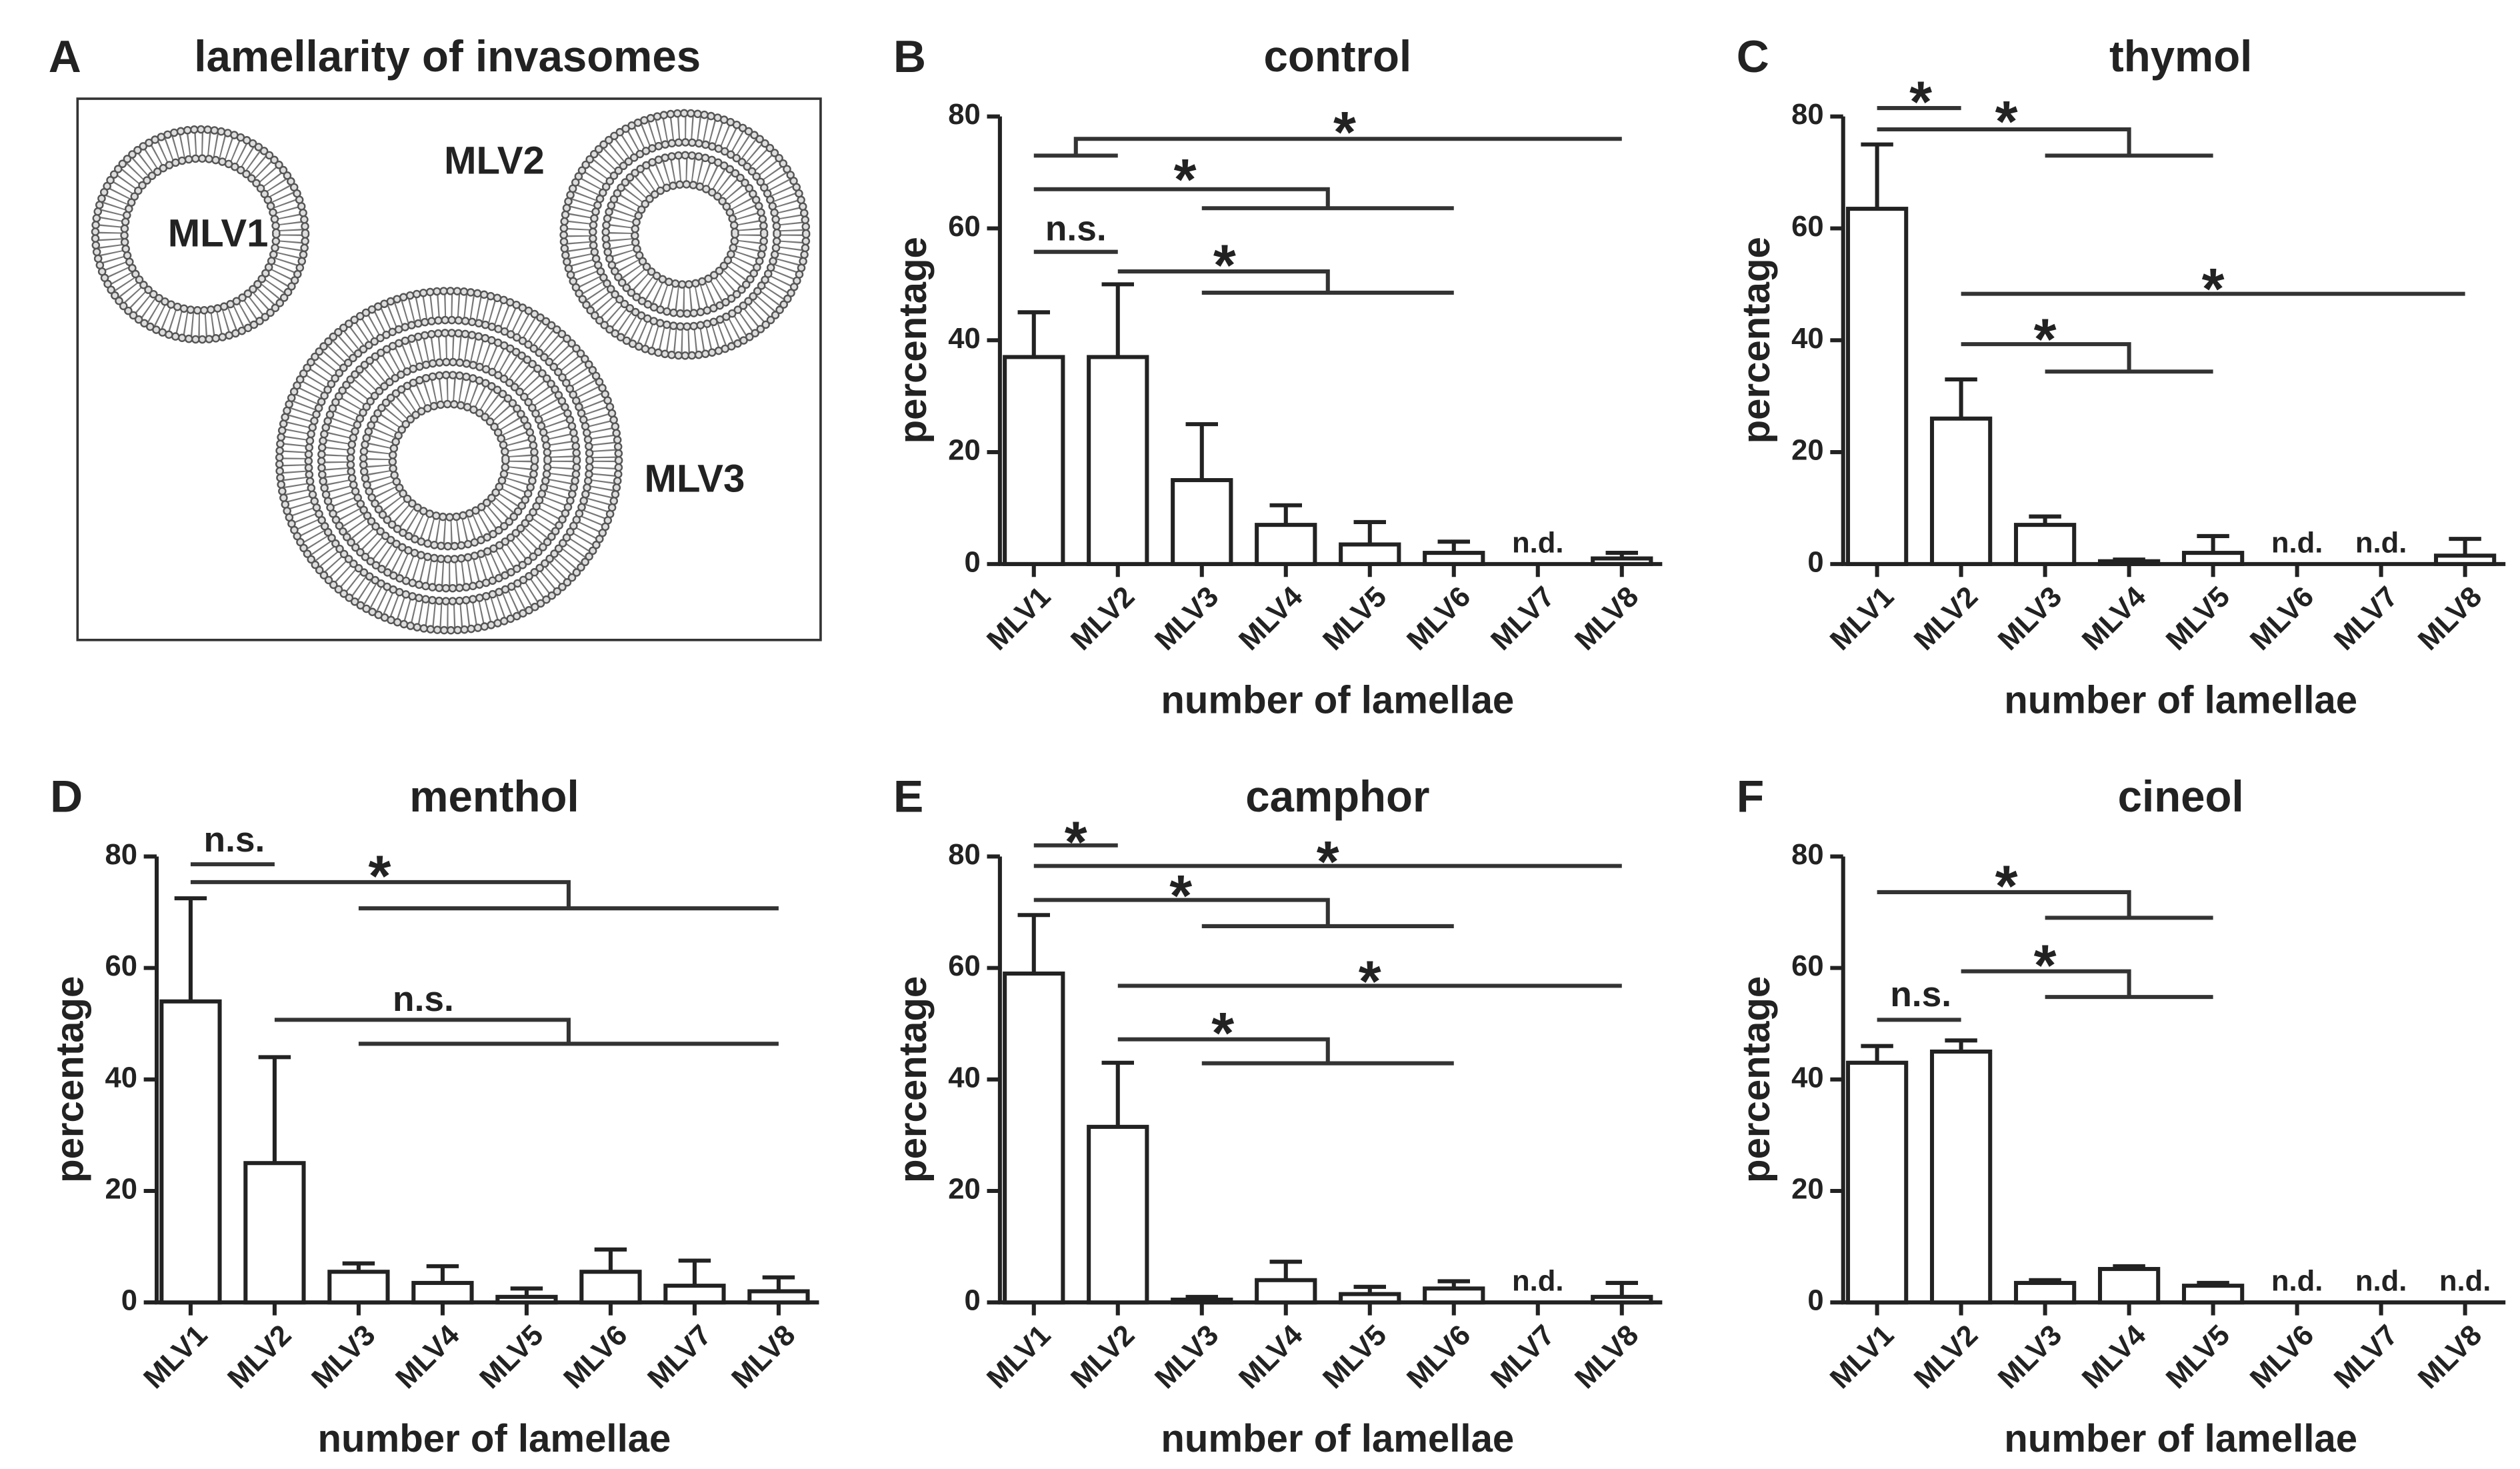  I want to click on chart-title: menthol, so click(494, 796).